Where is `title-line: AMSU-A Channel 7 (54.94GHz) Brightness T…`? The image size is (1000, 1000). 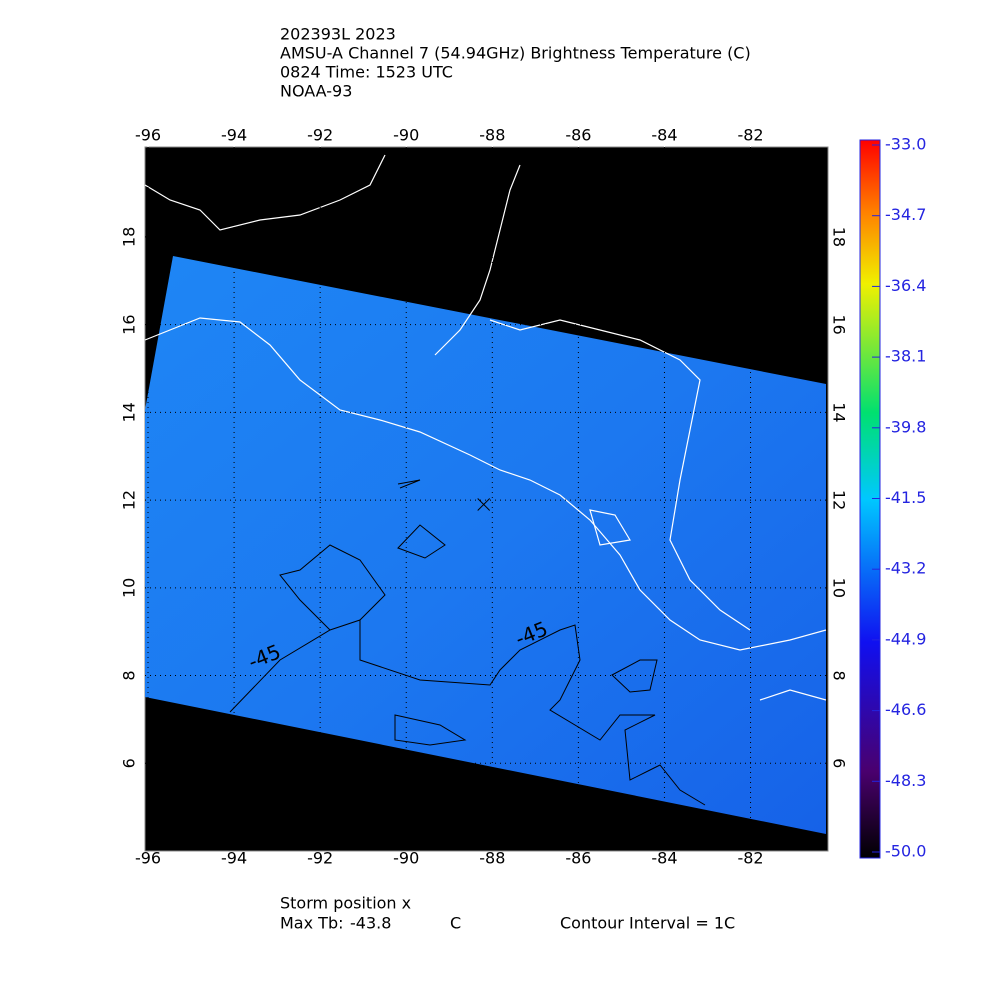
title-line: AMSU-A Channel 7 (54.94GHz) Brightness T… is located at coordinates (515, 53).